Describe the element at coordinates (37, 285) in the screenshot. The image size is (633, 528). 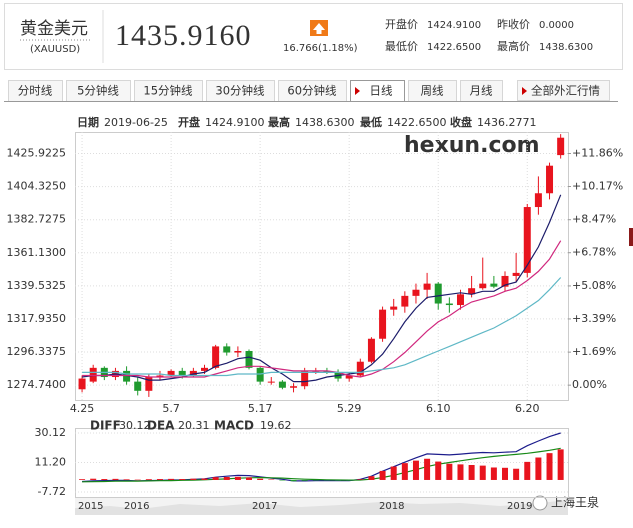
I see `y-tick-label: 1339.5325` at that location.